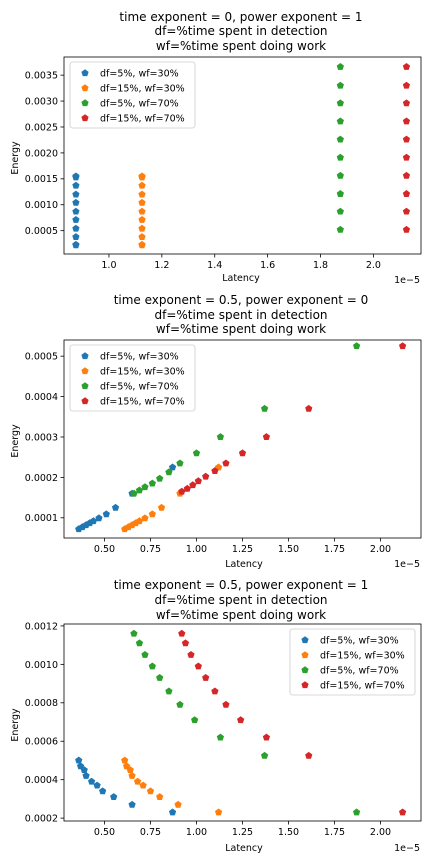 This screenshot has width=432, height=864. I want to click on y-tick-label: 0.0005, so click(41, 231).